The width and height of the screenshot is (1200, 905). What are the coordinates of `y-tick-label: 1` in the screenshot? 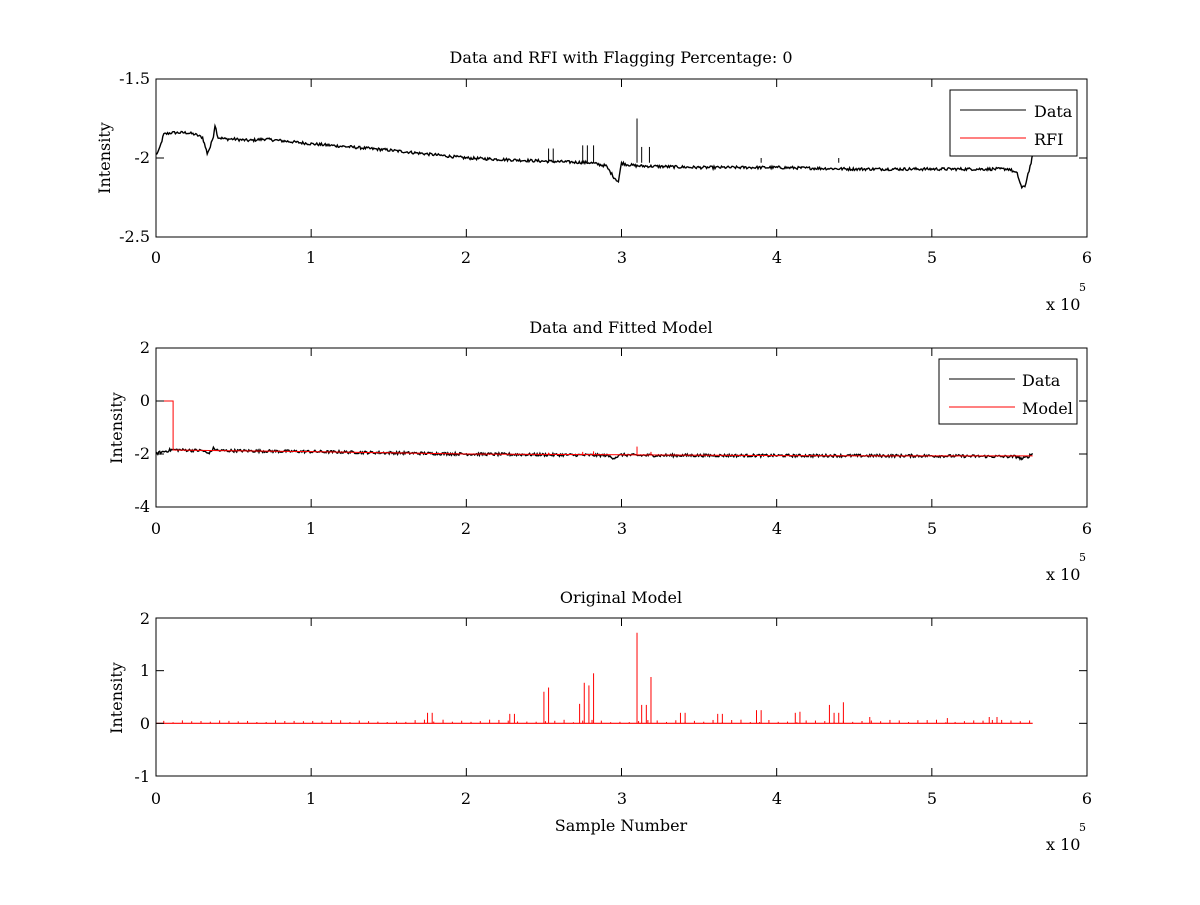 It's located at (145, 670).